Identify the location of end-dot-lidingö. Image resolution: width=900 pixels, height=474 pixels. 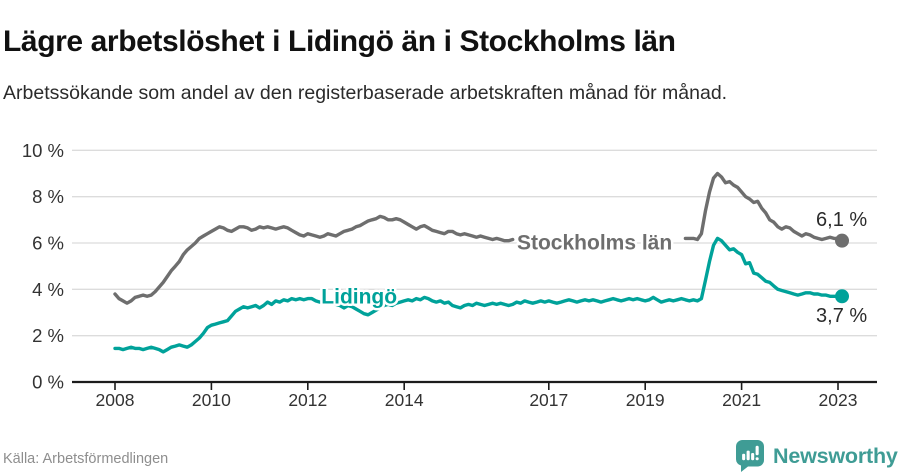
(842, 296).